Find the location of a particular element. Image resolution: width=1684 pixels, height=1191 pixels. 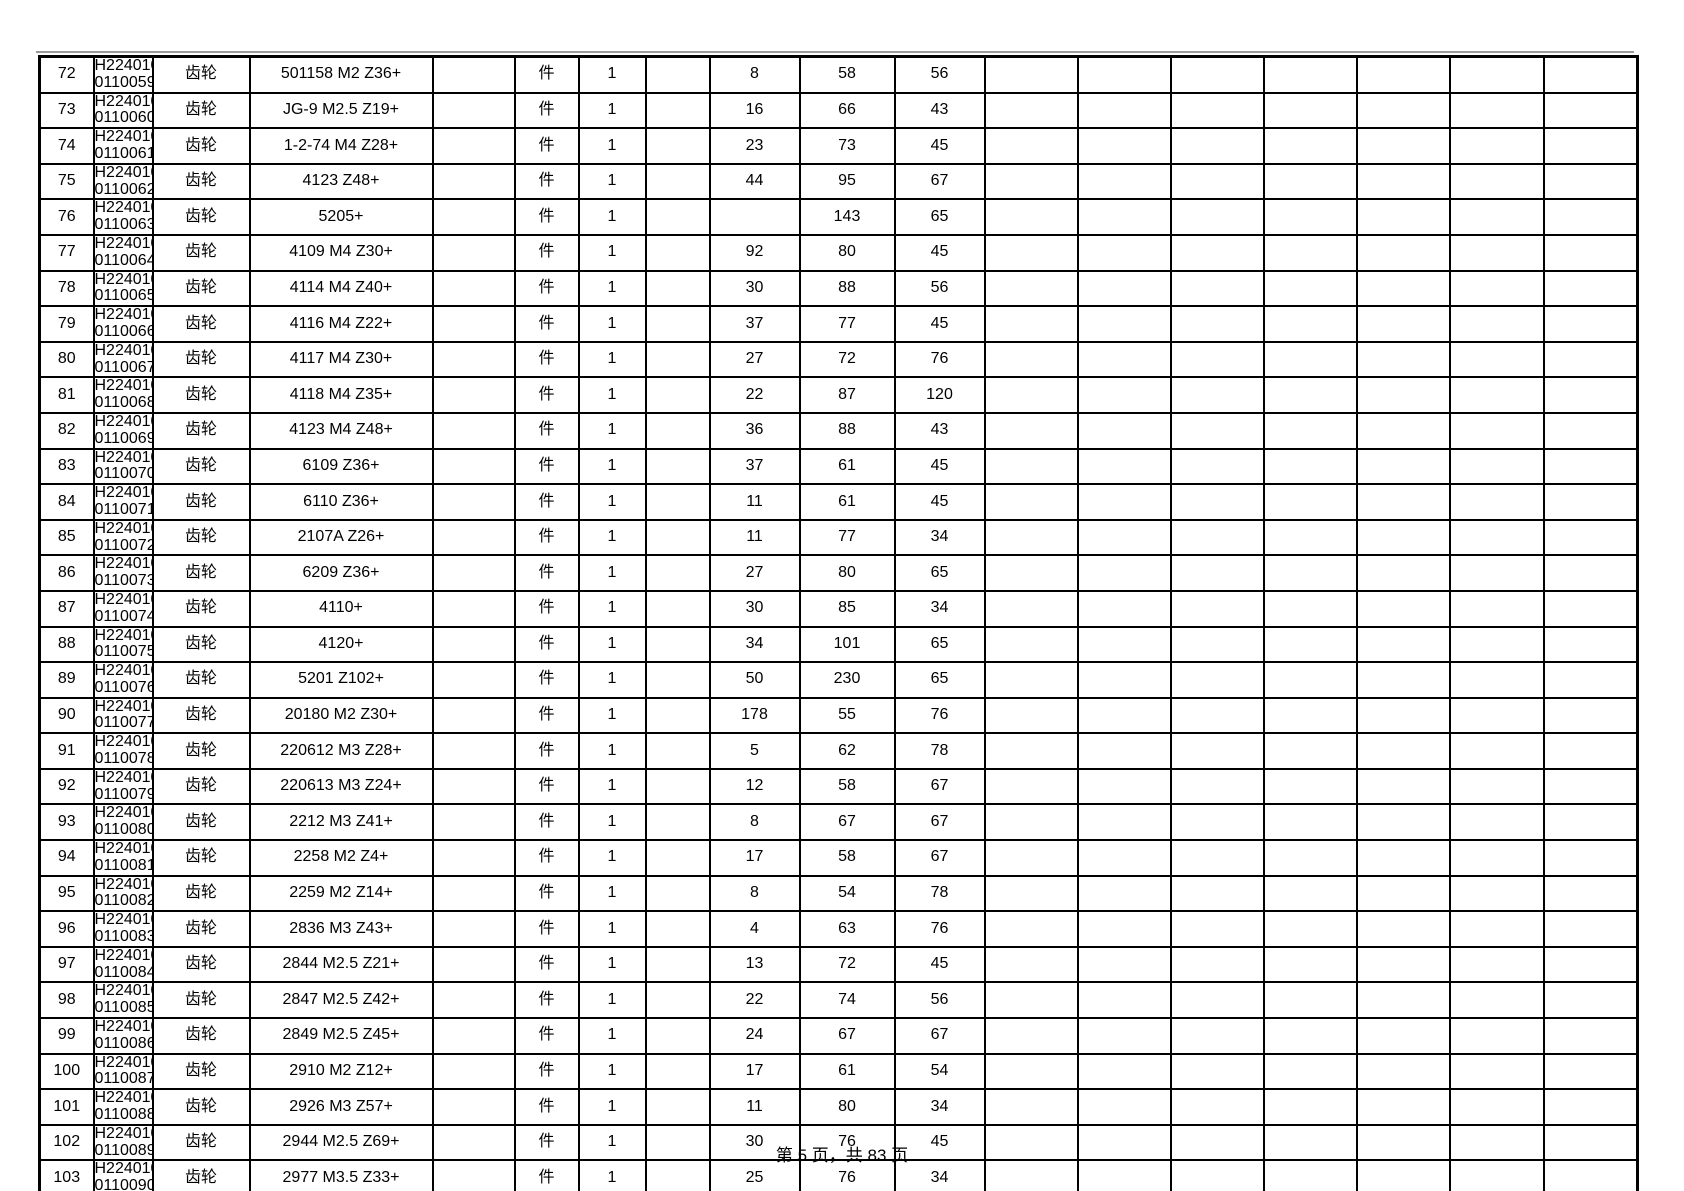

cell-v2: 230 is located at coordinates (847, 680).